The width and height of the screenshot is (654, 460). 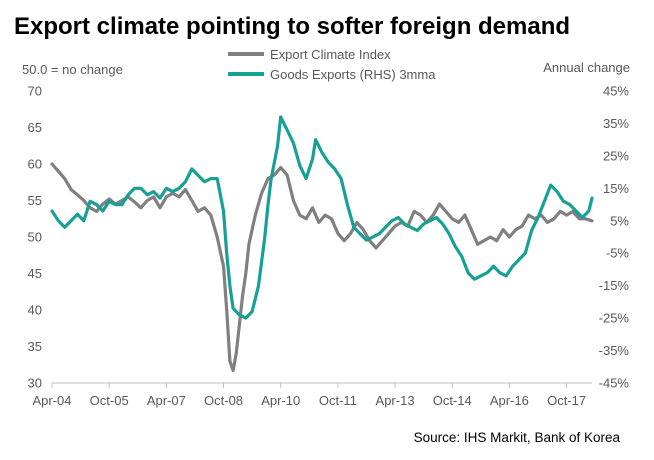 I want to click on legend-item-export-climate: Export Climate Index, so click(x=331, y=54).